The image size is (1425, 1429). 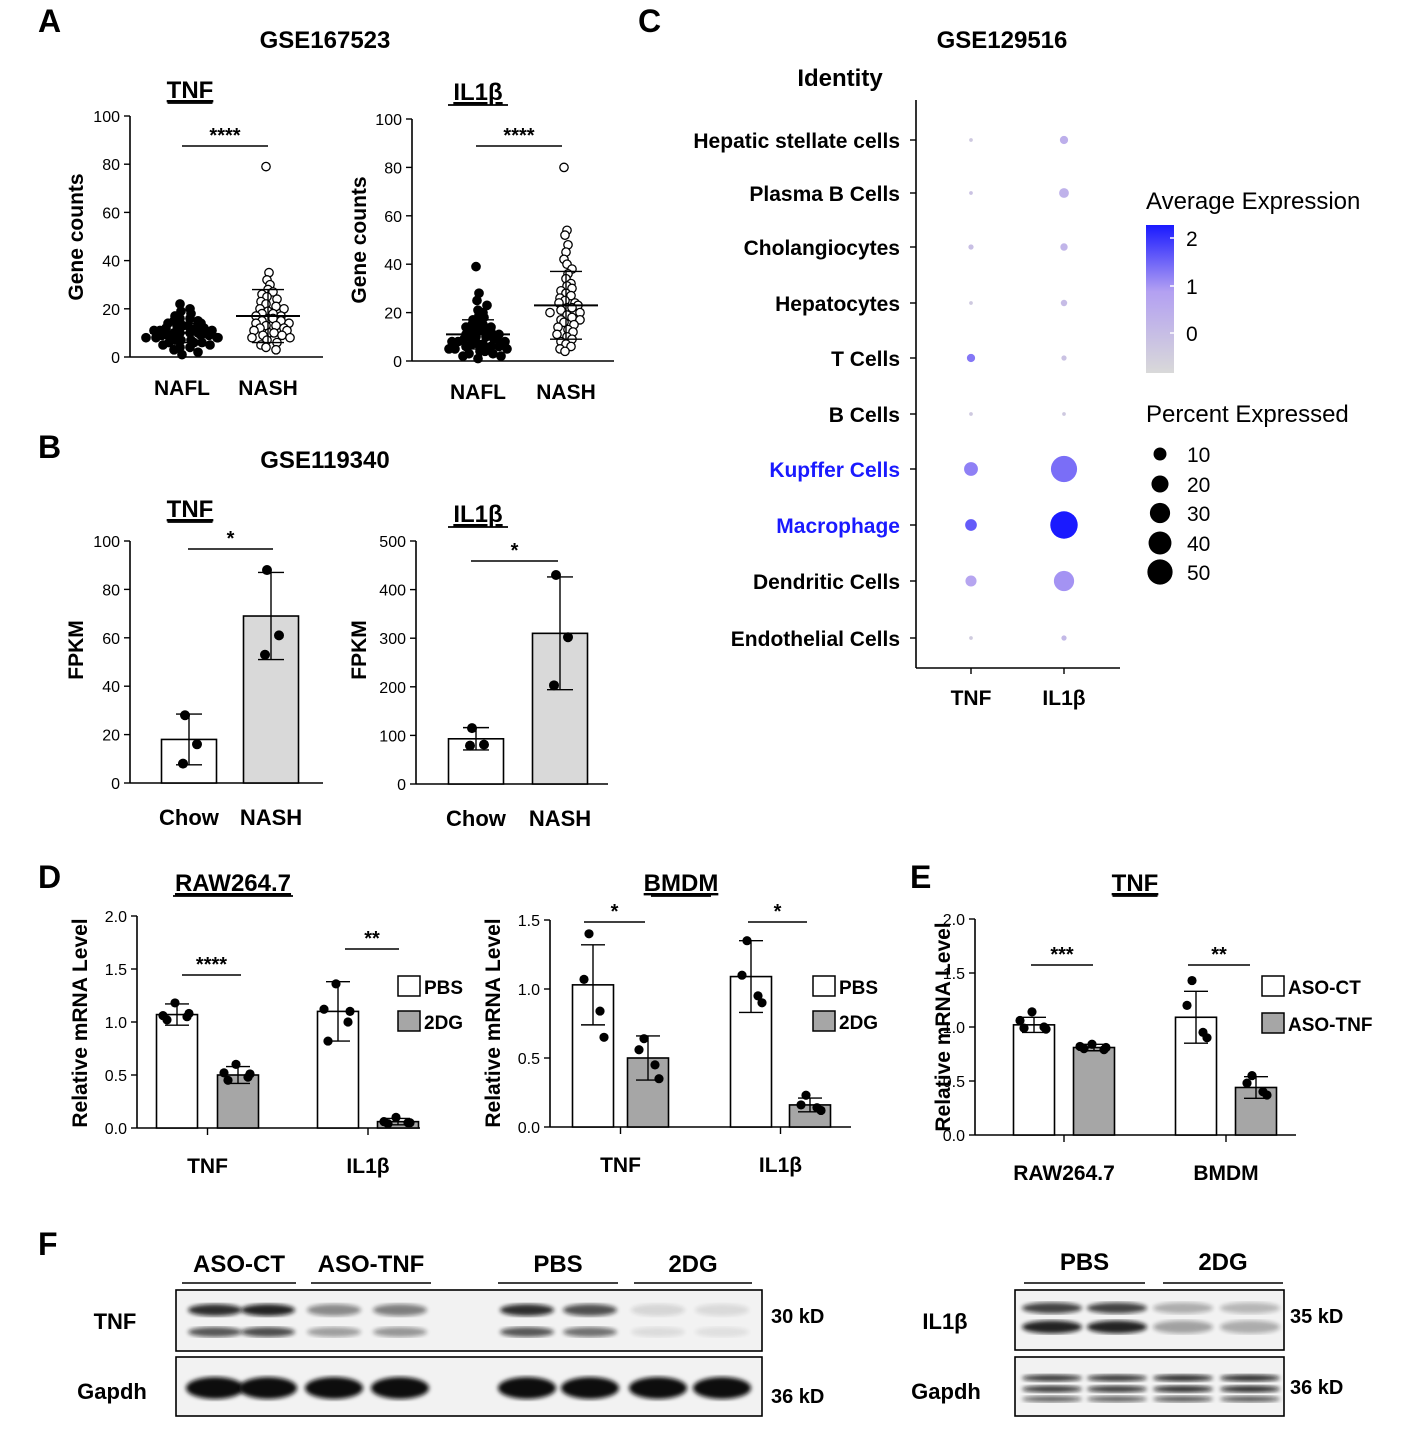 I want to click on panel-letter-d: D, so click(x=49, y=877).